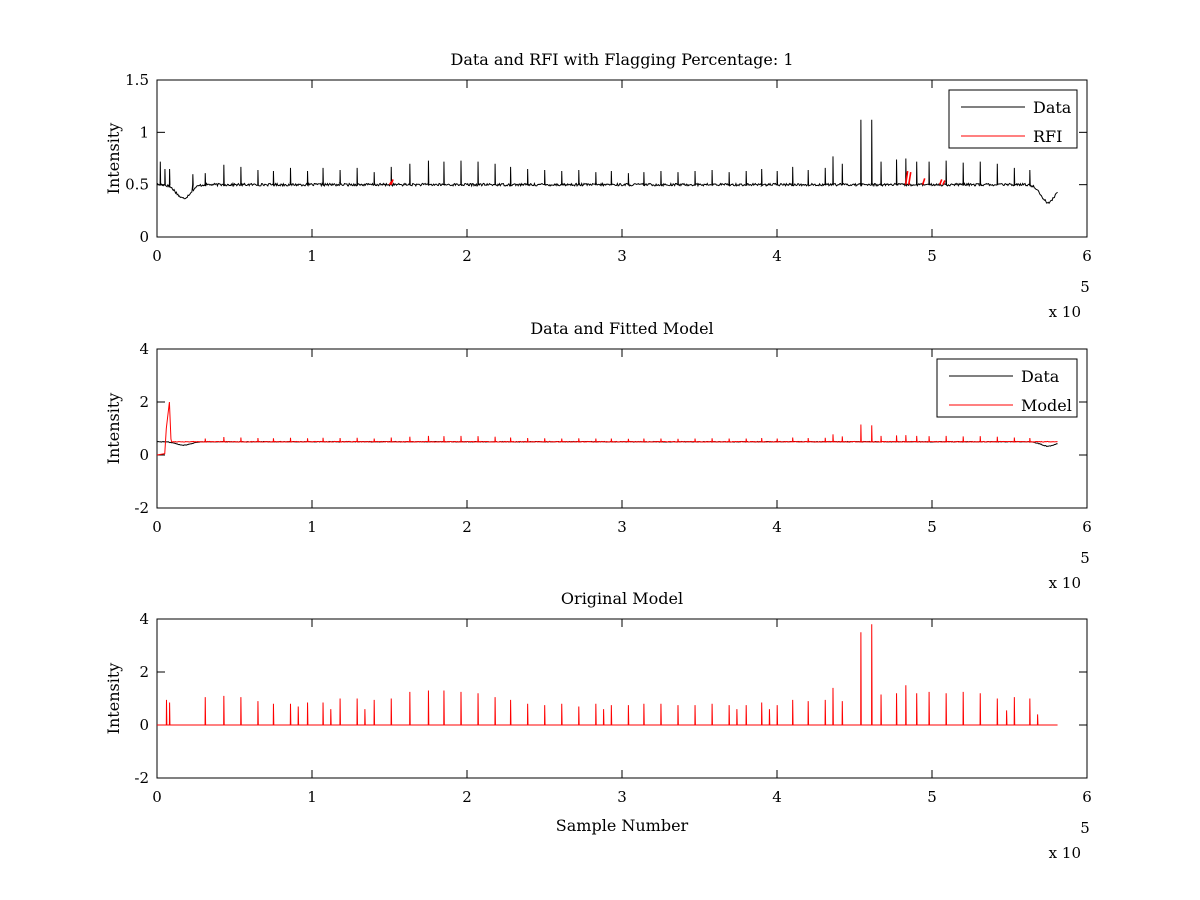 The width and height of the screenshot is (1200, 900). I want to click on y-tick-label: 1.5, so click(137, 80).